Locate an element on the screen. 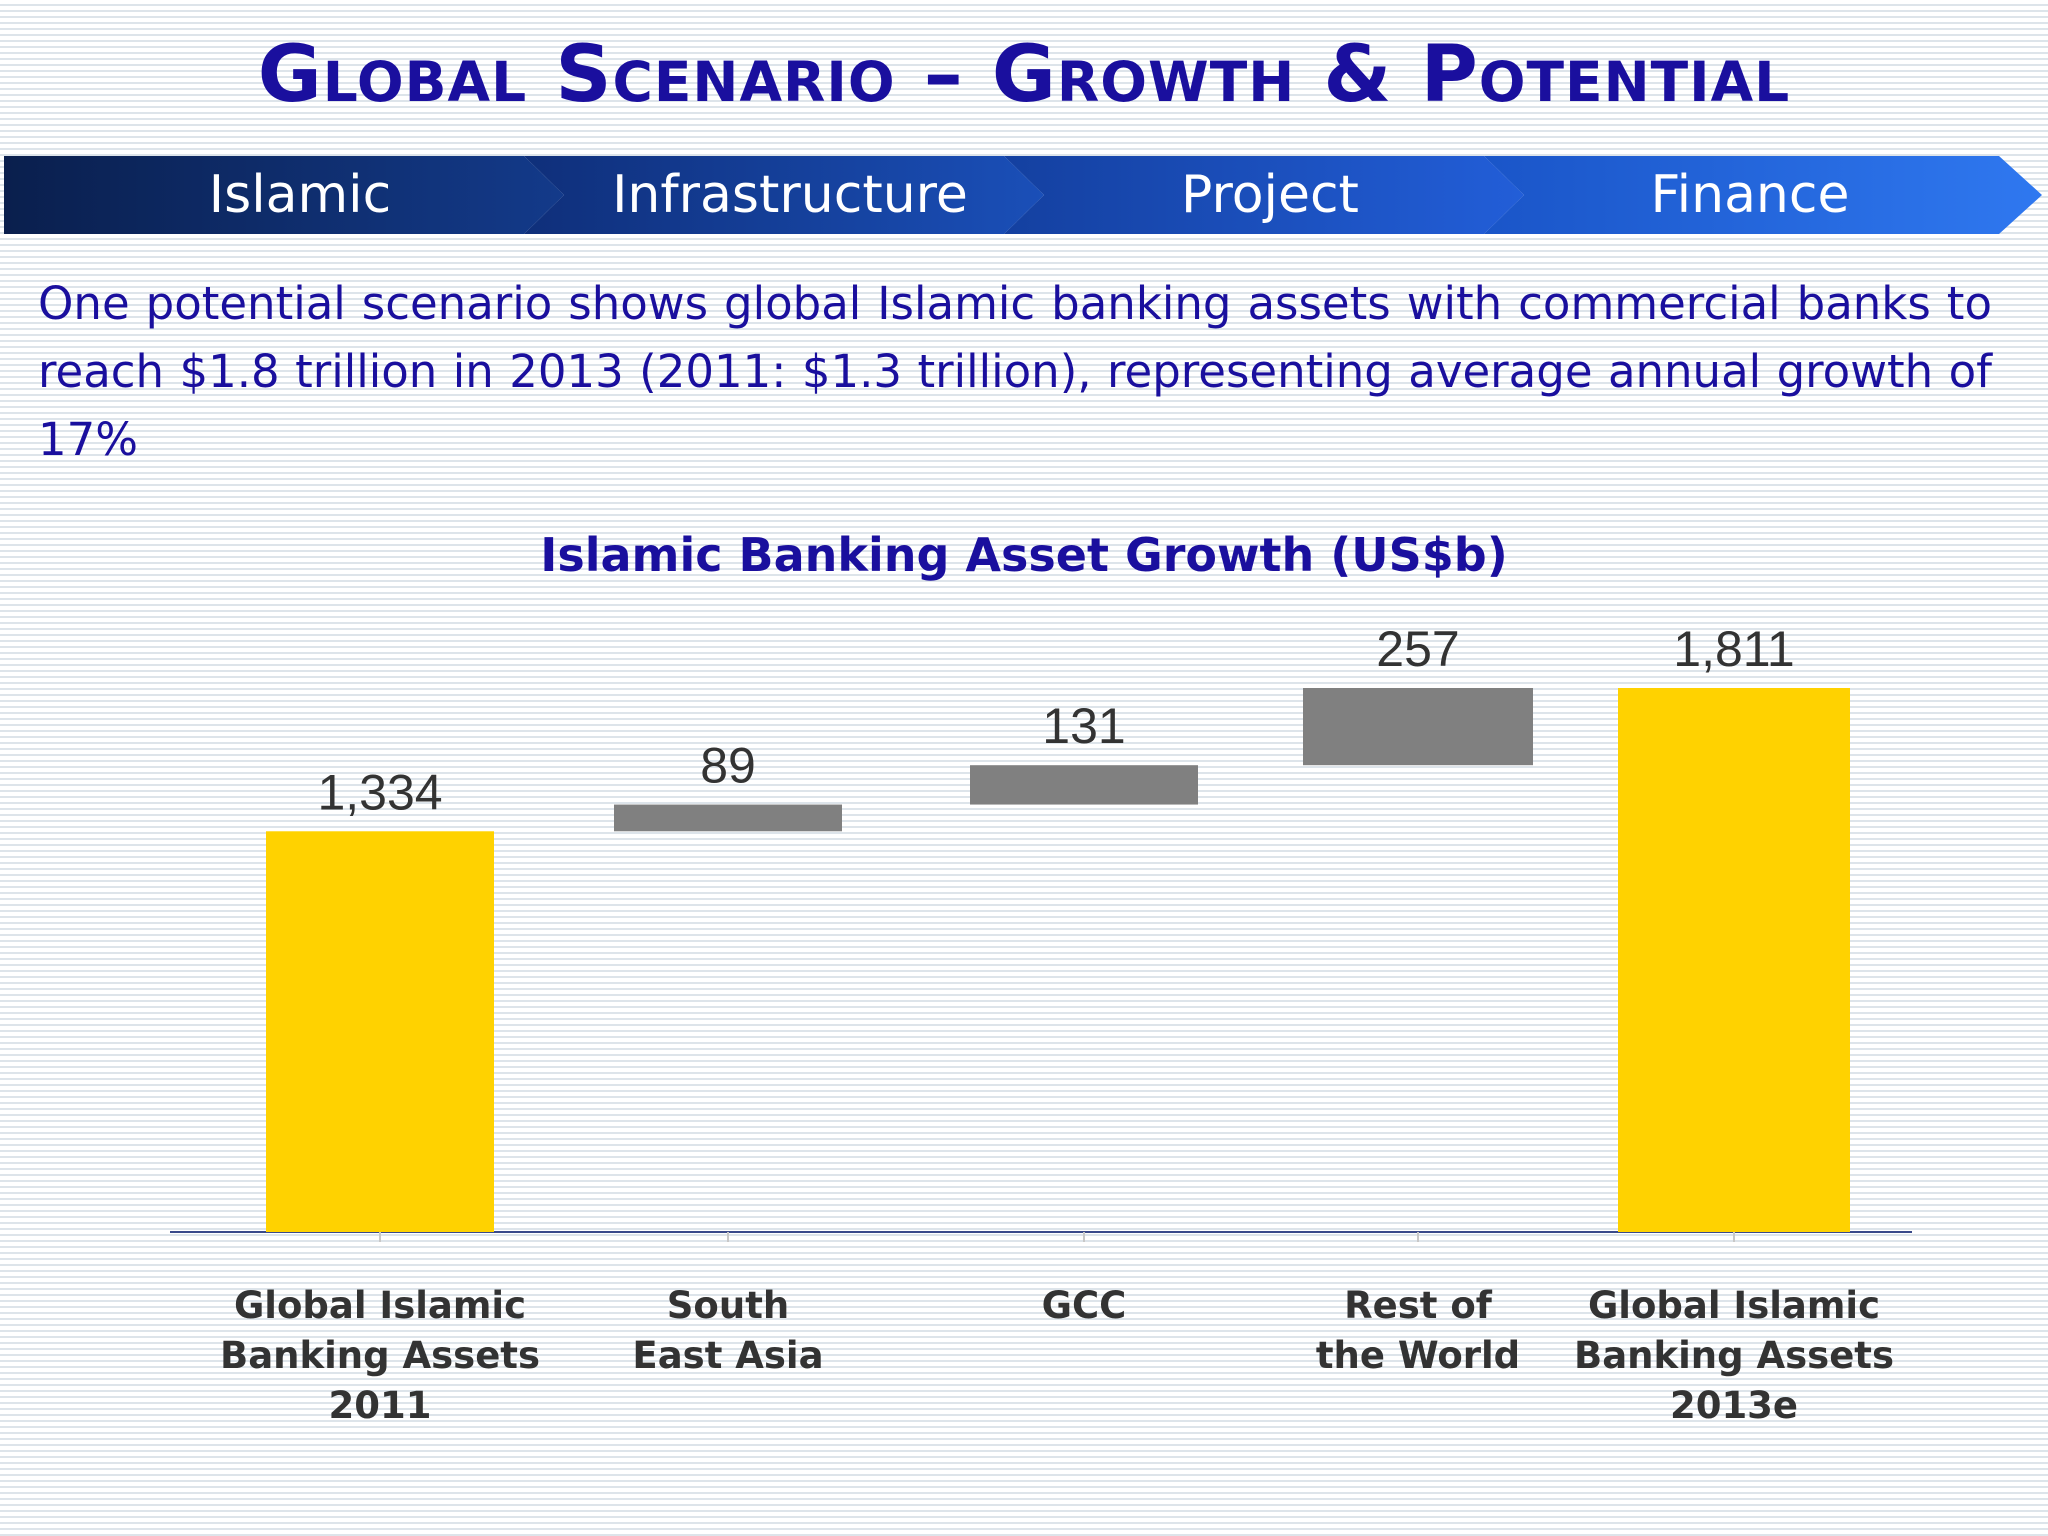 Image resolution: width=2048 pixels, height=1536 pixels. x-tick-label: East Asia is located at coordinates (727, 1355).